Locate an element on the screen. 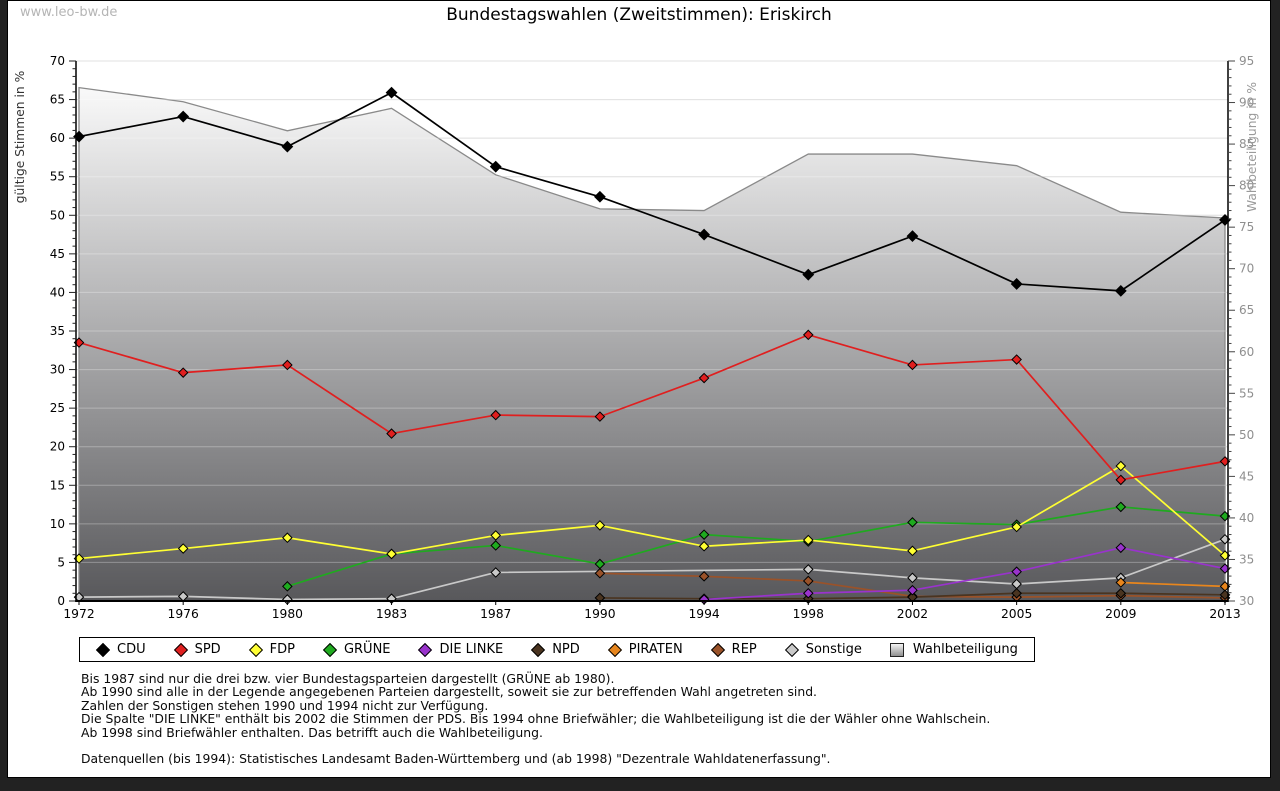 The image size is (1280, 791). y-left-tick-label: 25 is located at coordinates (57, 408).